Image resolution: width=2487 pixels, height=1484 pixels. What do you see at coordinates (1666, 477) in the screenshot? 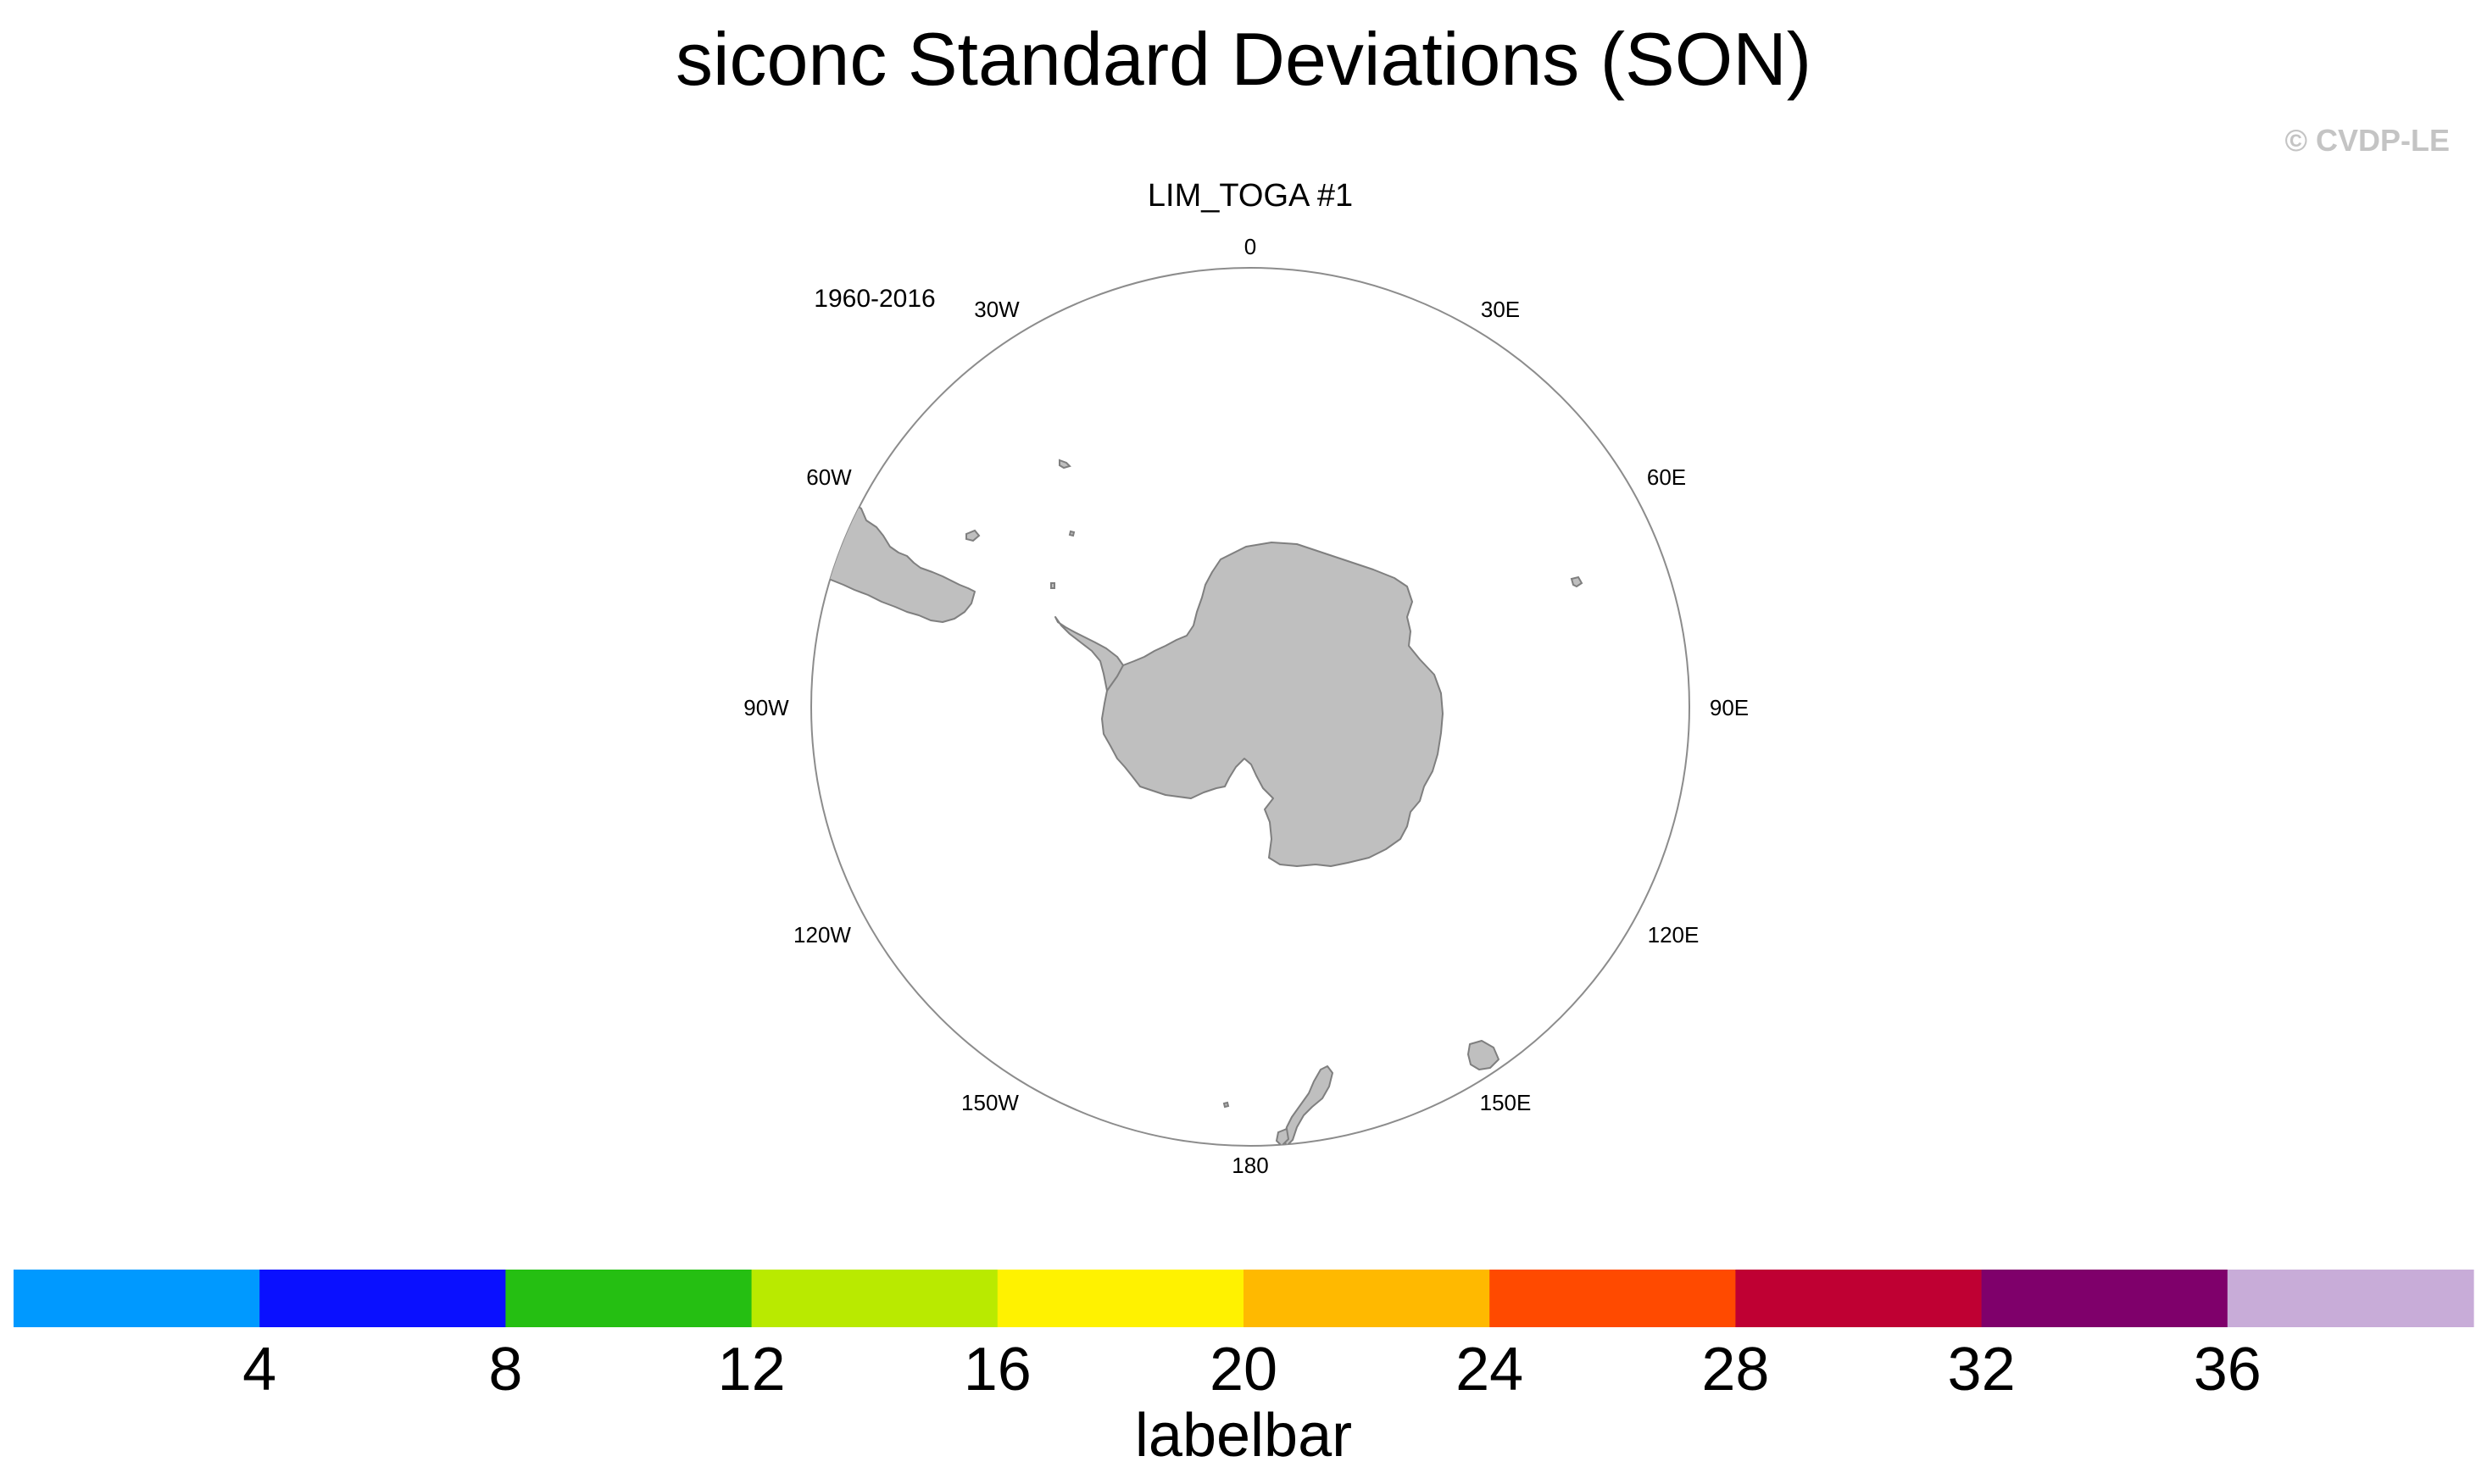
I see `longitude-label-60e: 60E` at bounding box center [1666, 477].